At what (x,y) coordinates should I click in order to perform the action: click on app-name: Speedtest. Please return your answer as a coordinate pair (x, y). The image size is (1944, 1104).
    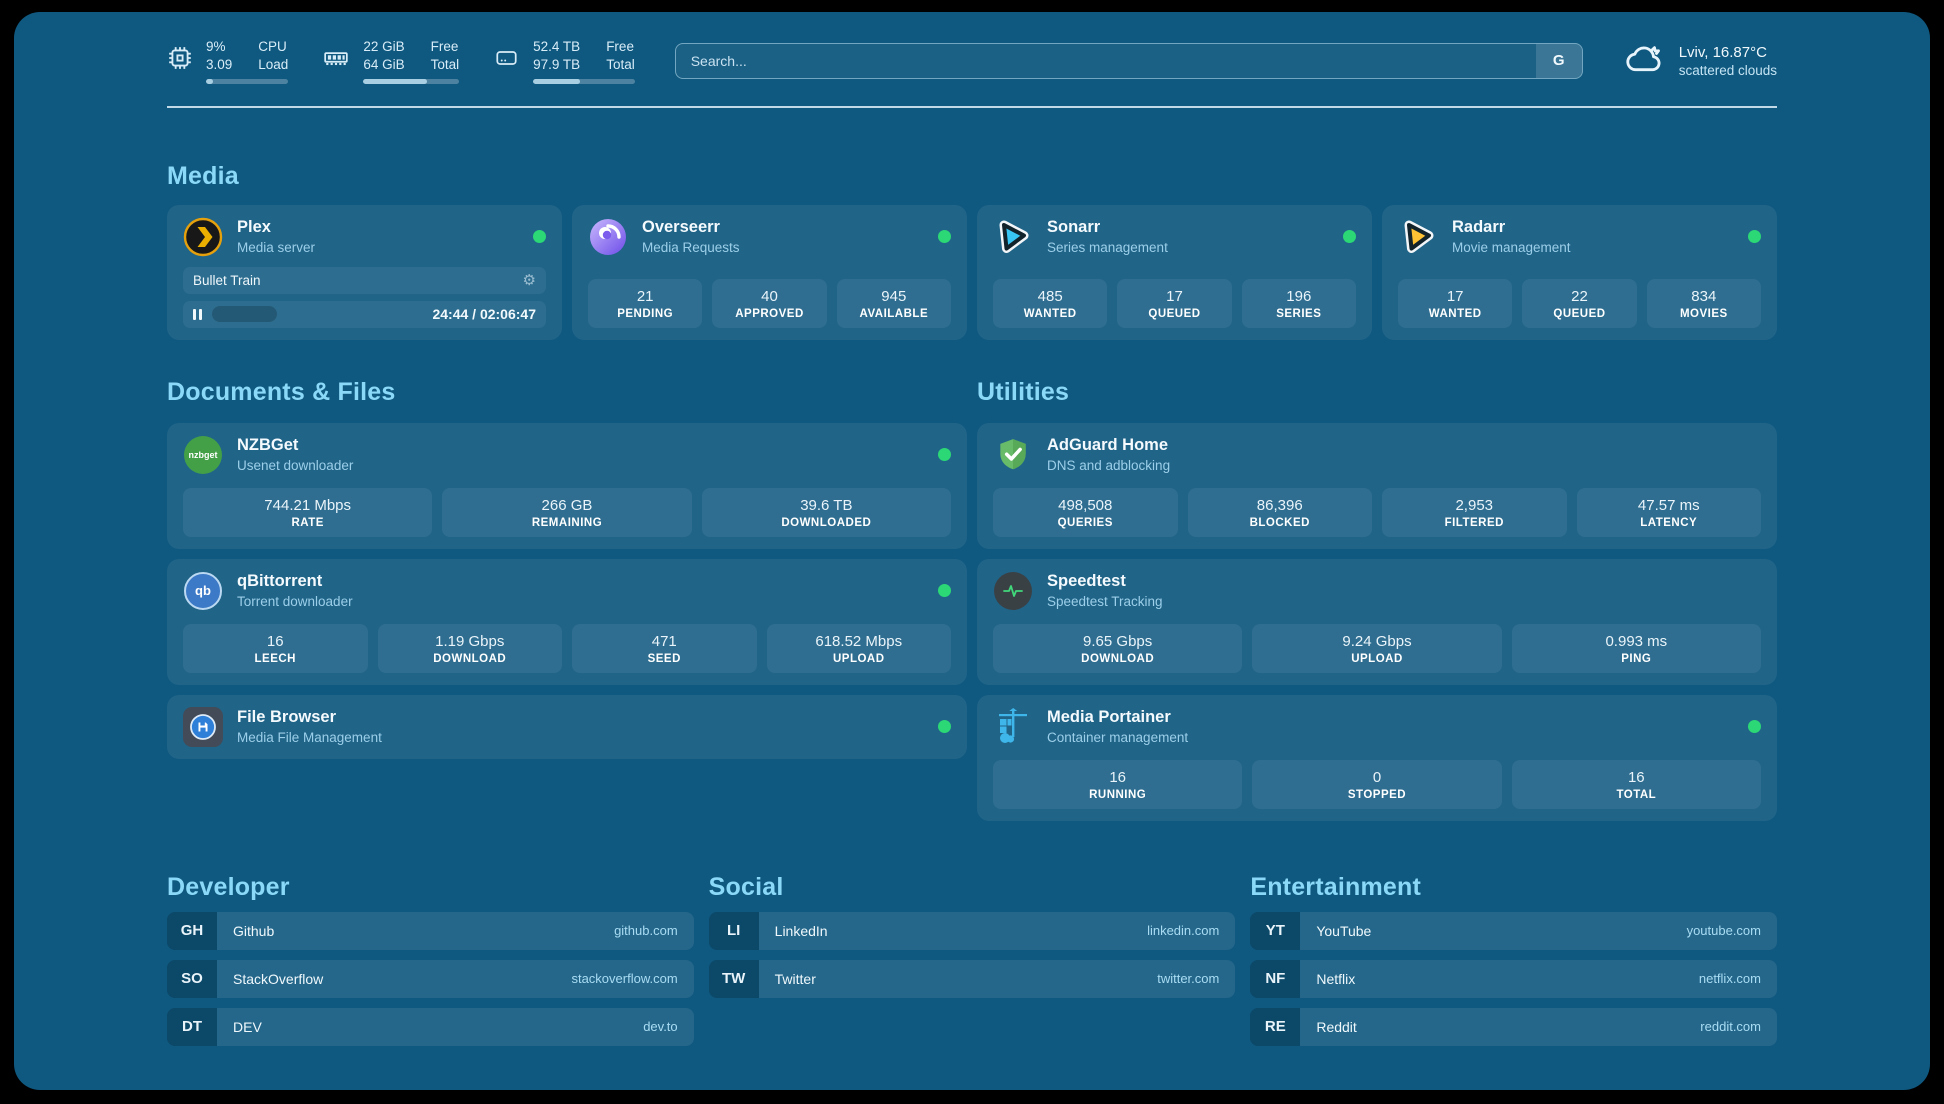
    Looking at the image, I should click on (1086, 581).